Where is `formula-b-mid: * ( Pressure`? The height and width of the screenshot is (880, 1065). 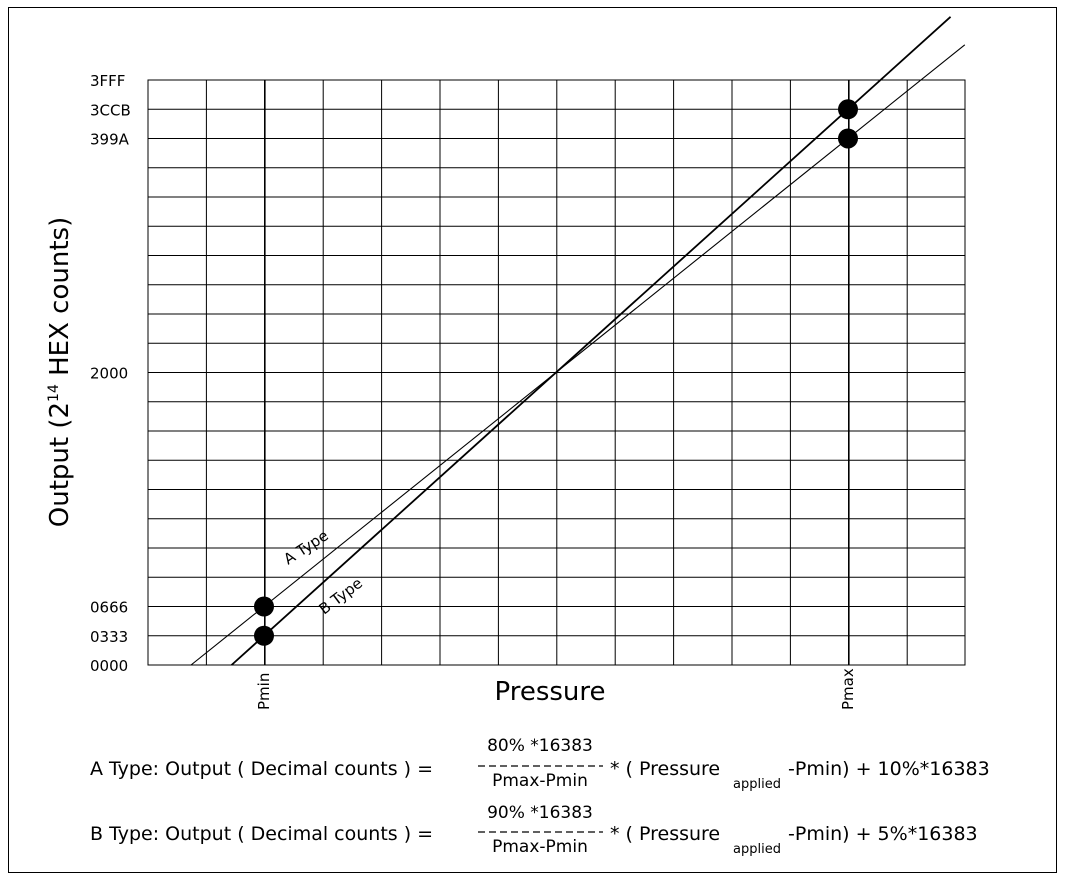 formula-b-mid: * ( Pressure is located at coordinates (665, 834).